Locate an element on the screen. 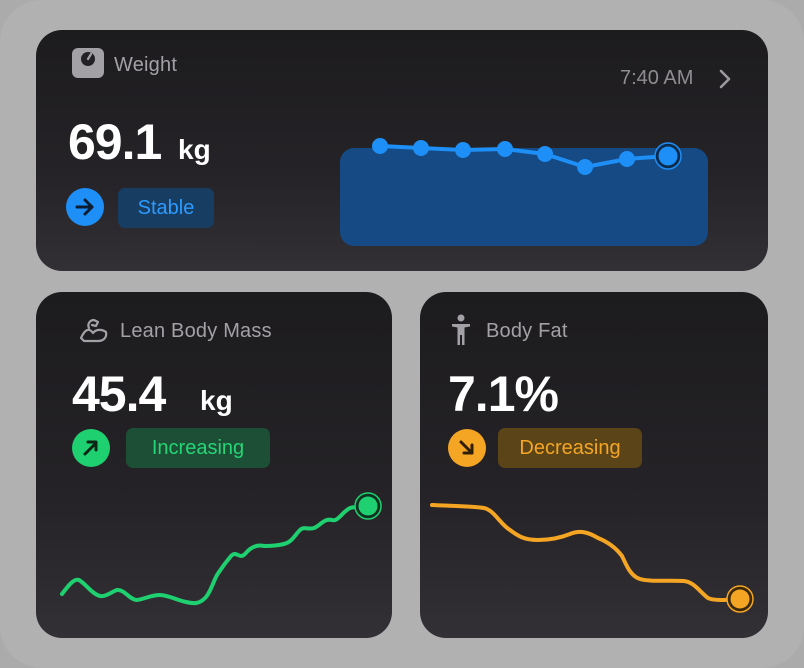  flexed-arm-icon is located at coordinates (94, 330).